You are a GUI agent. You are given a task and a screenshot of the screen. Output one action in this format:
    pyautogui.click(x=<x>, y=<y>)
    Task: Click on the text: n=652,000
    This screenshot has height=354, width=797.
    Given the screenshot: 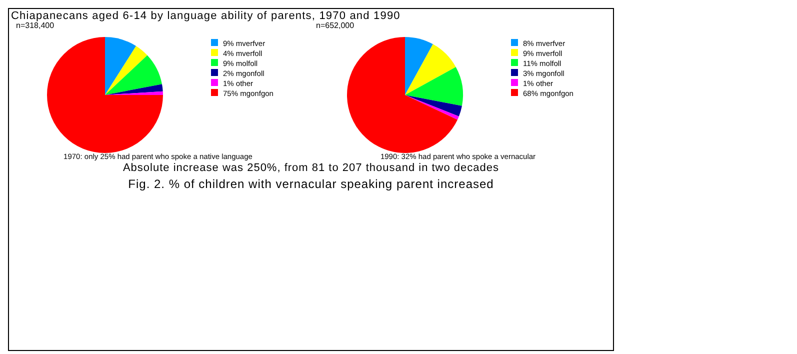 What is the action you would take?
    pyautogui.click(x=335, y=25)
    